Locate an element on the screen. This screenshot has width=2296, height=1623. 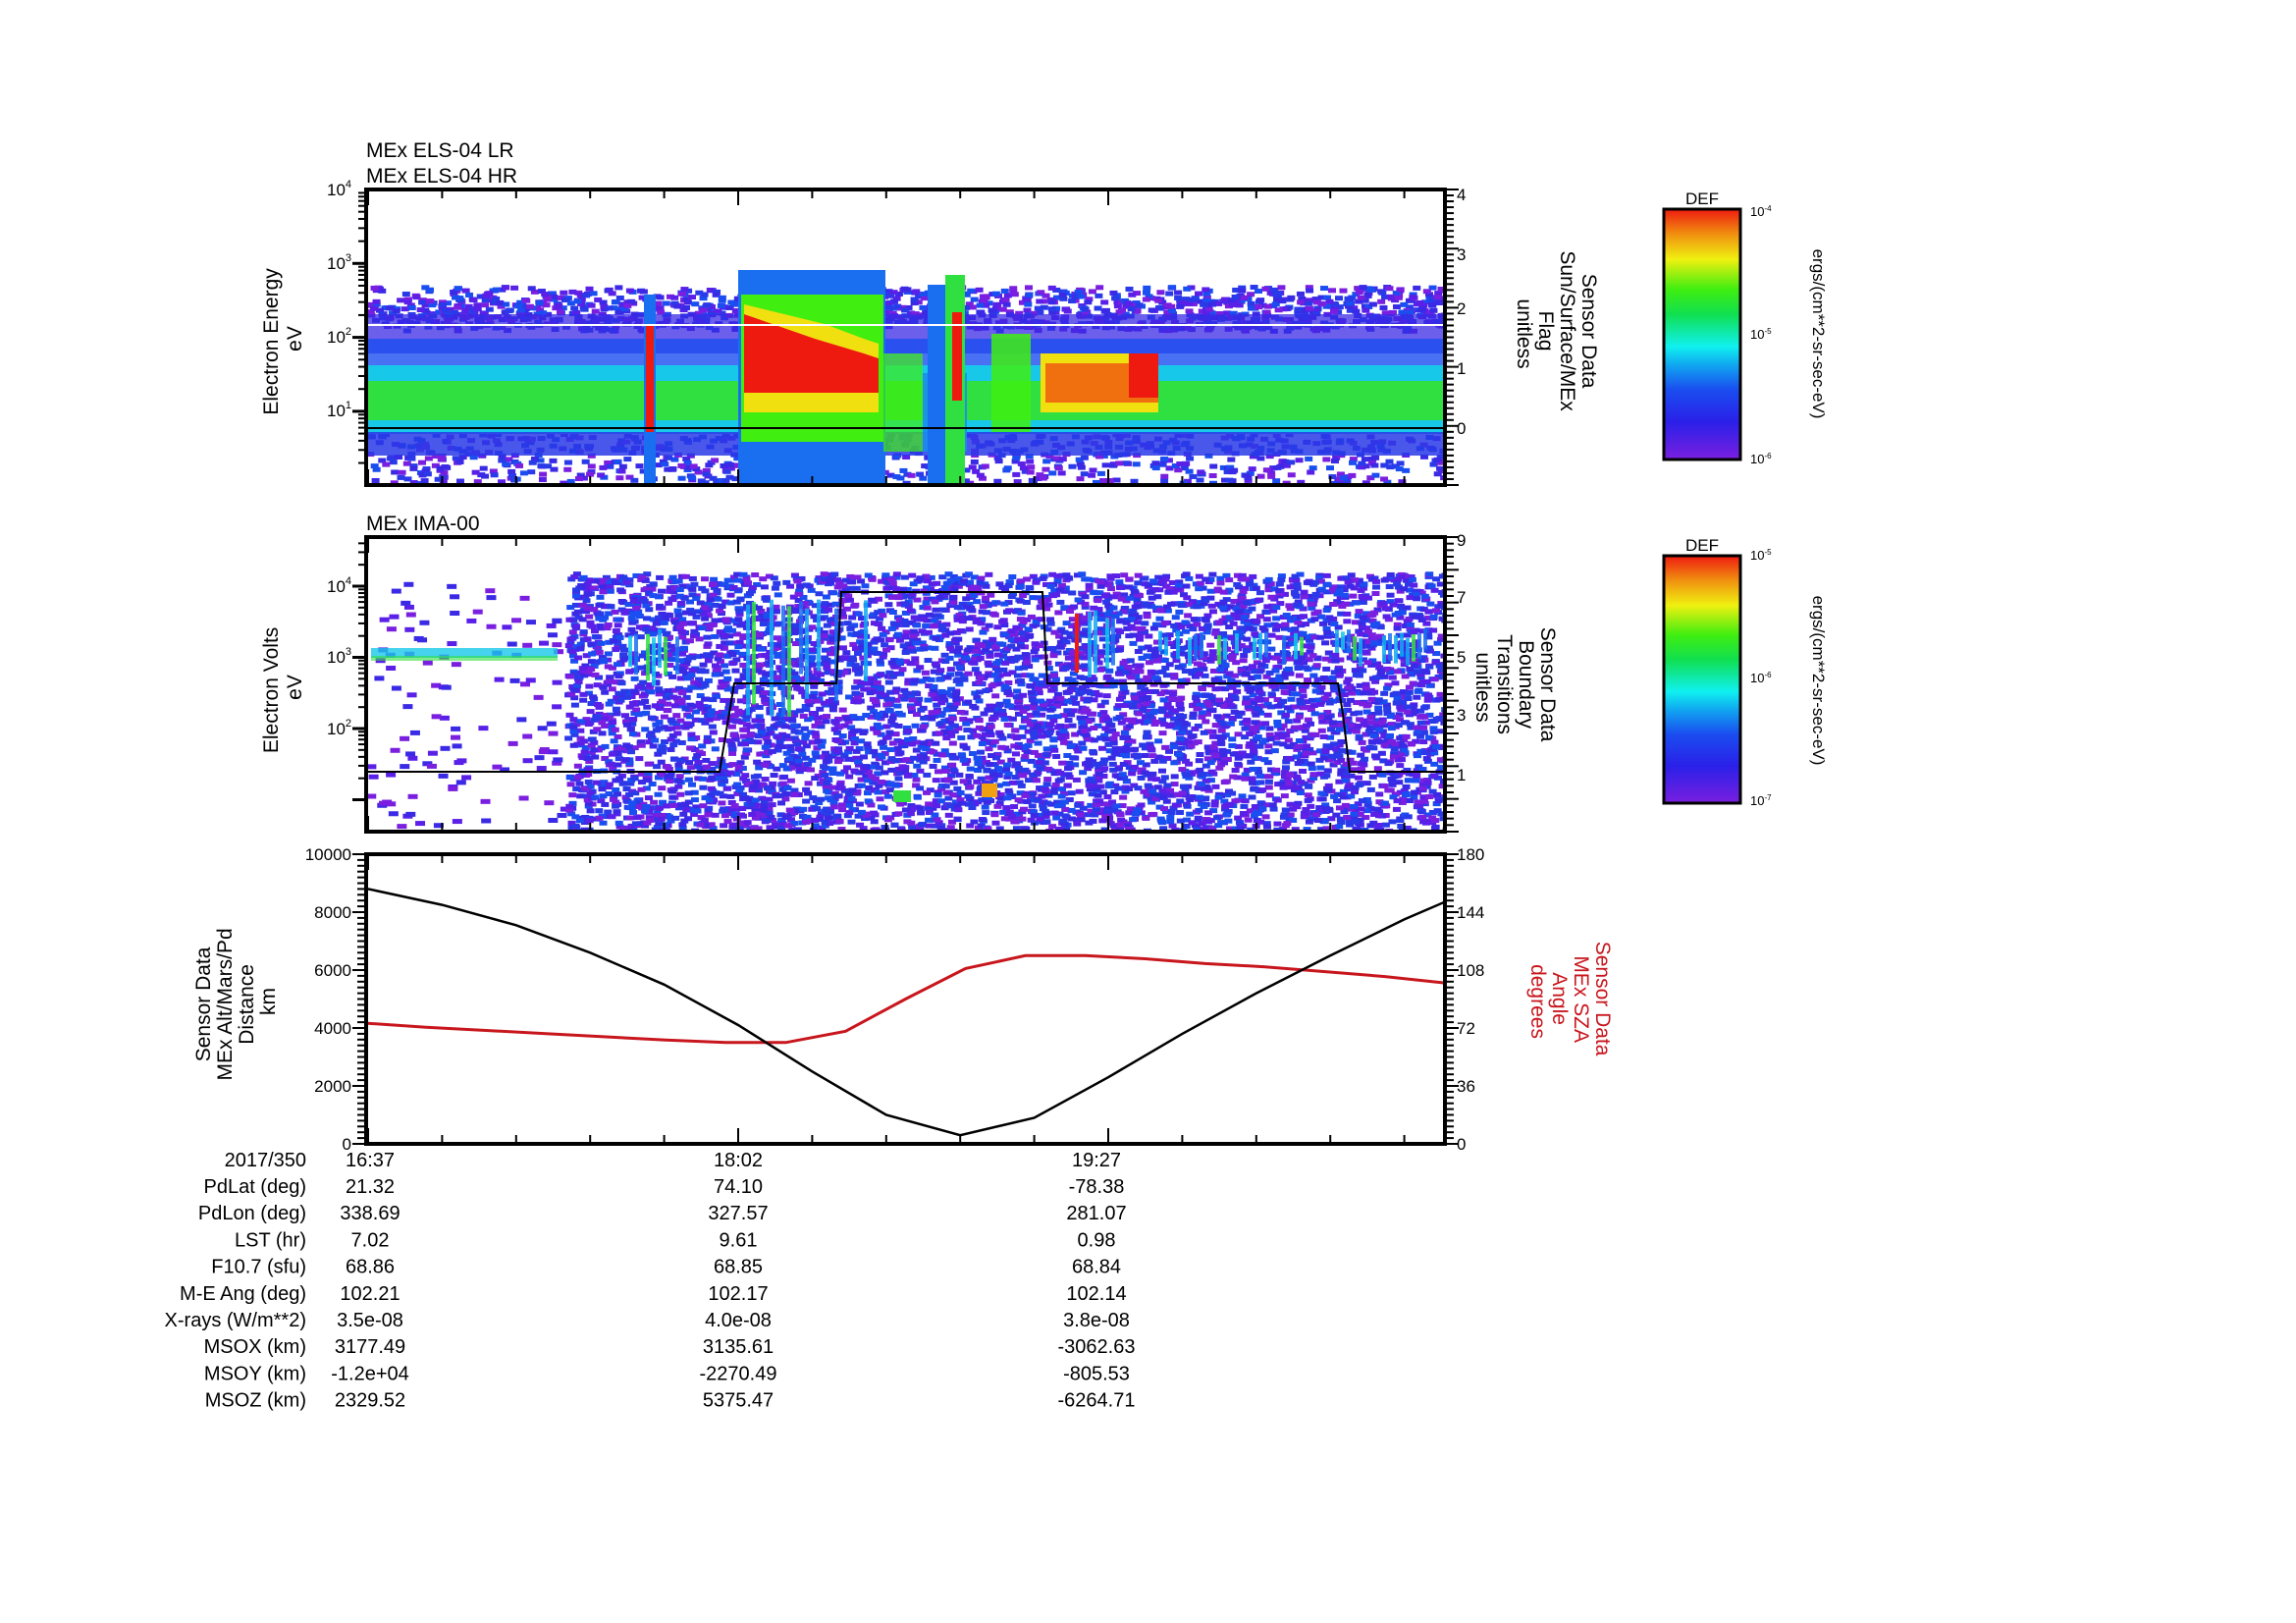
els-spectrogram is located at coordinates (905, 377).